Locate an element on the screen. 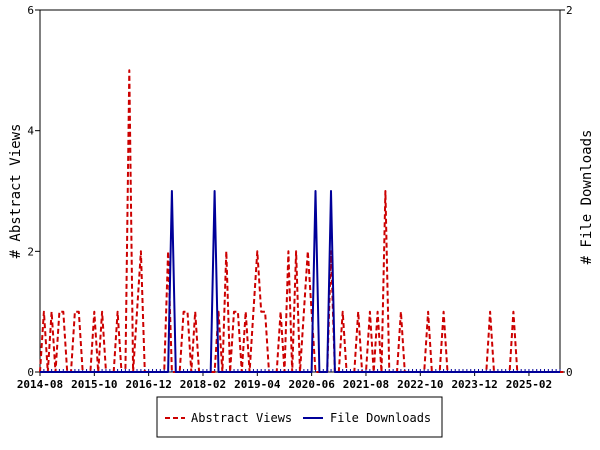 The height and width of the screenshot is (450, 600). left-axis-tick-label: 0 is located at coordinates (30, 372).